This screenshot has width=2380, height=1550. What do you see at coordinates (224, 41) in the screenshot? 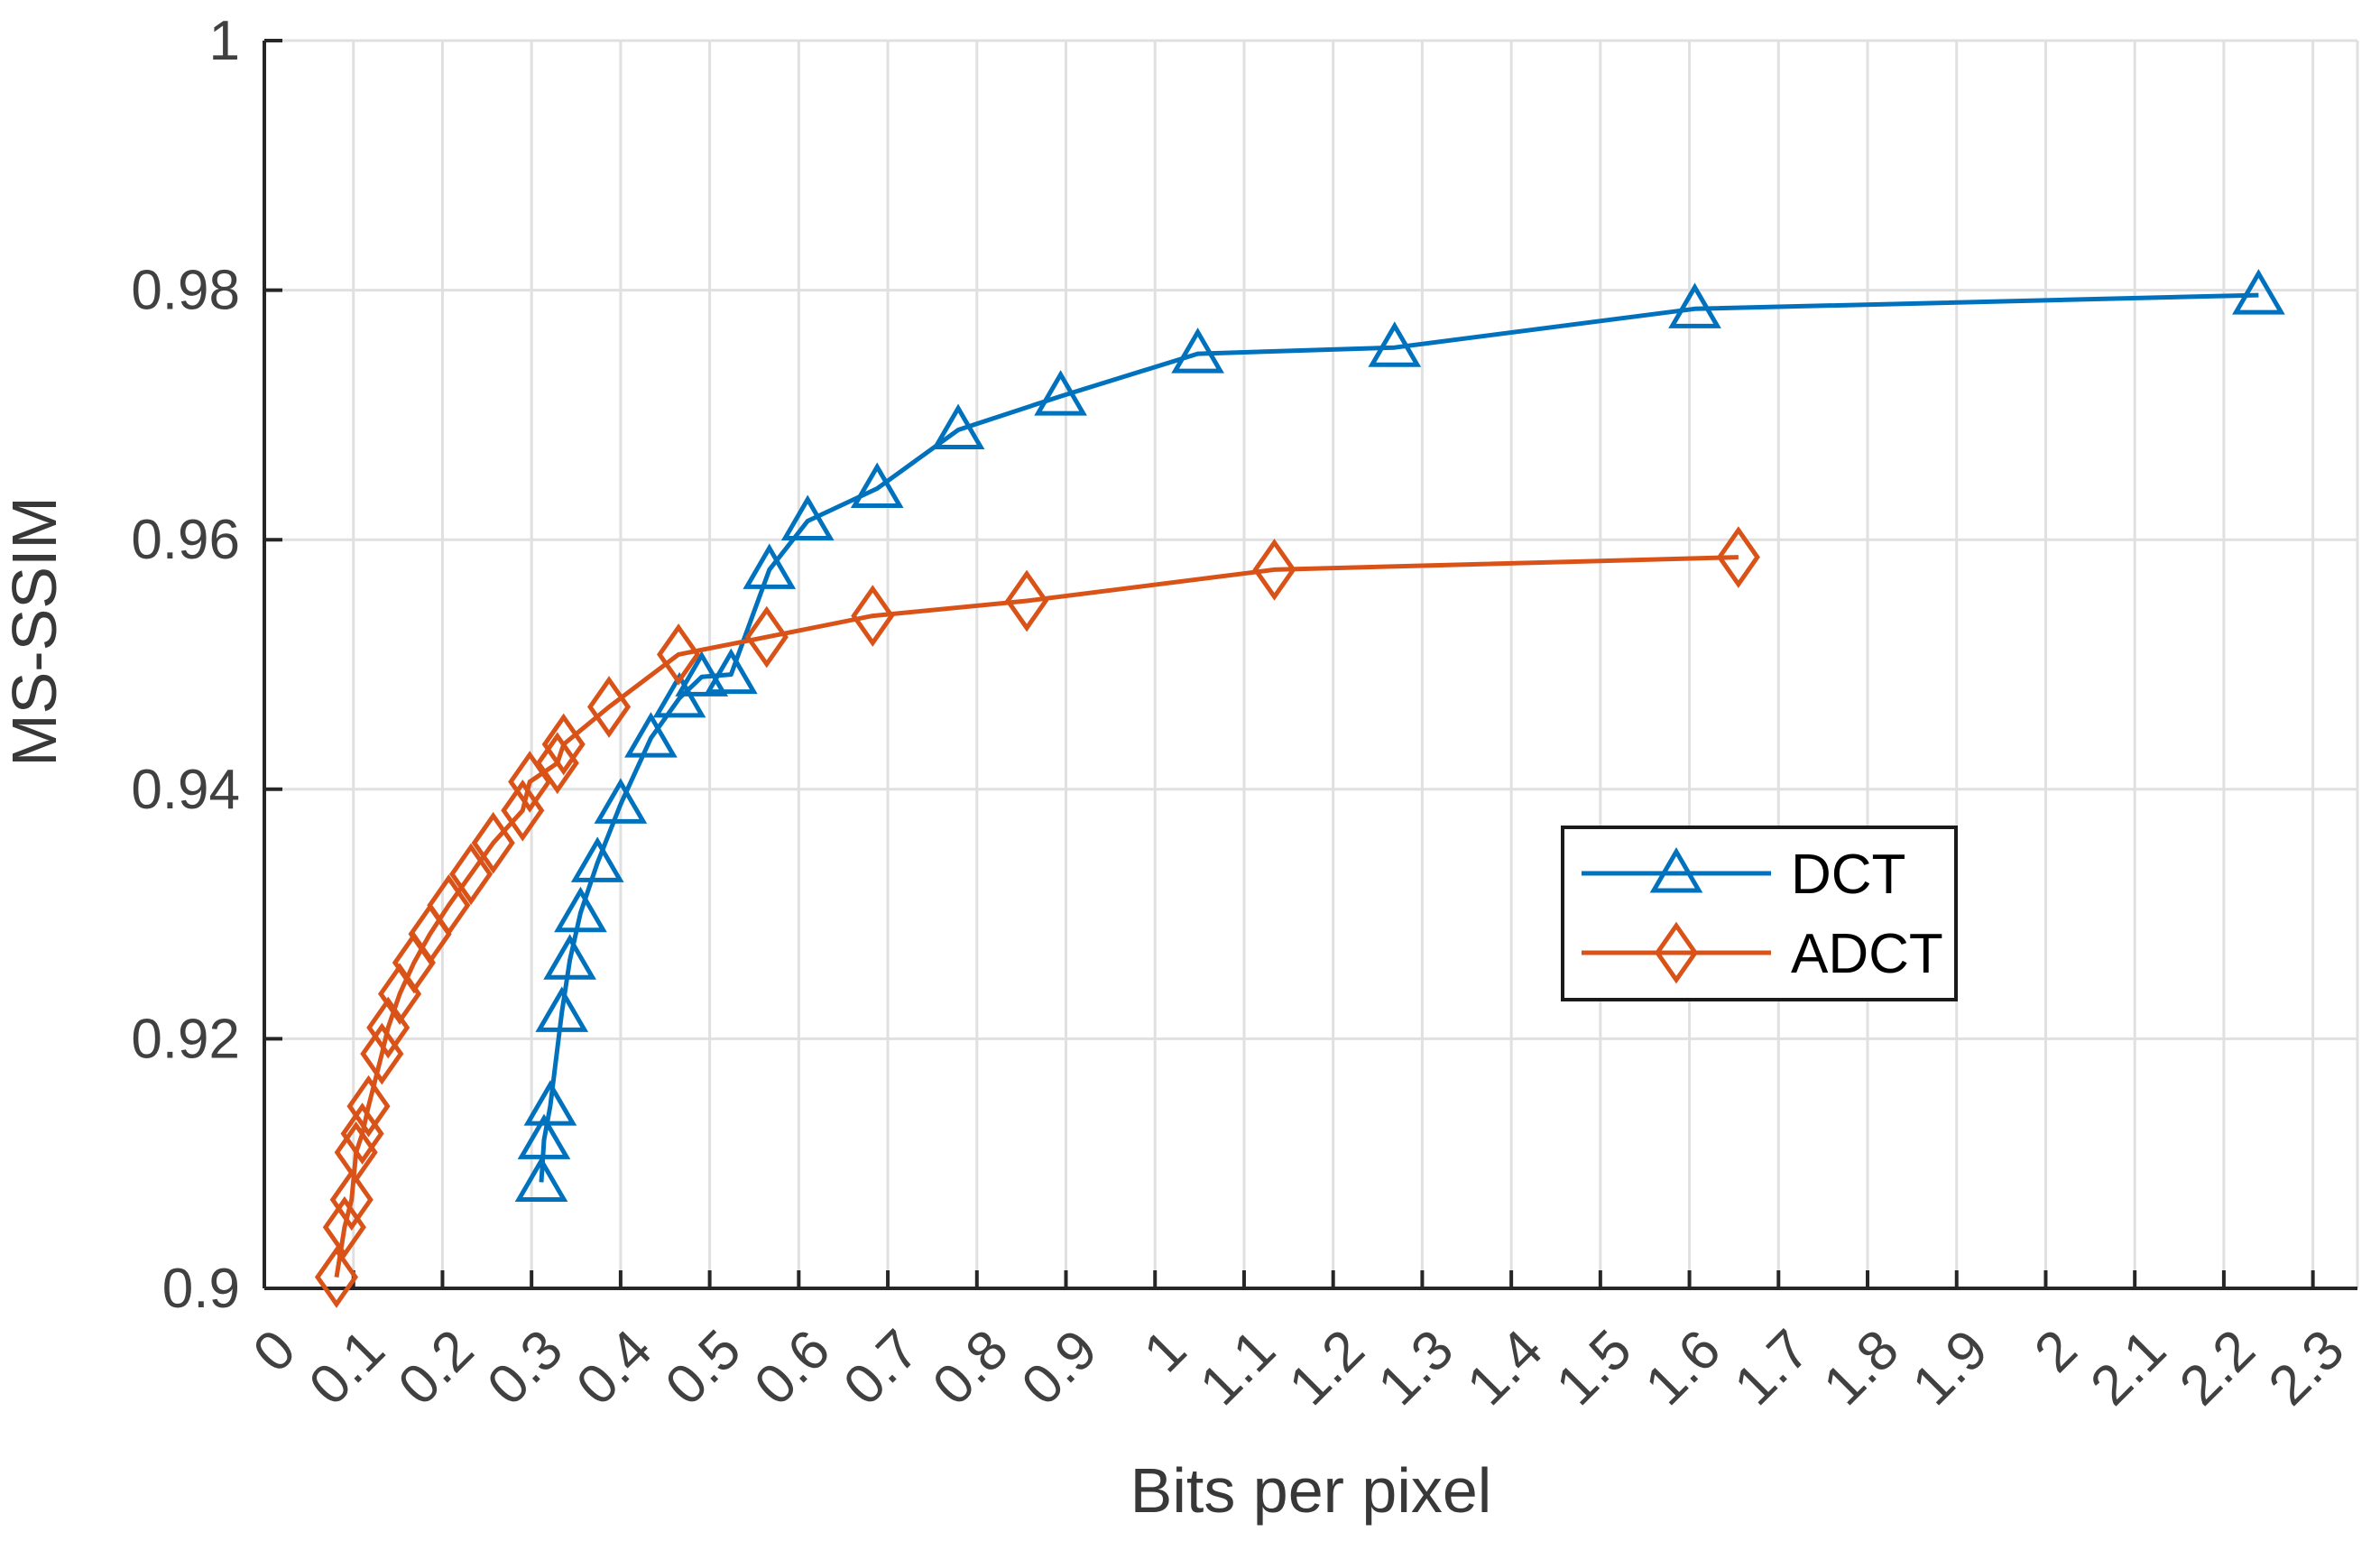
I see `y-tick-label: 1` at bounding box center [224, 41].